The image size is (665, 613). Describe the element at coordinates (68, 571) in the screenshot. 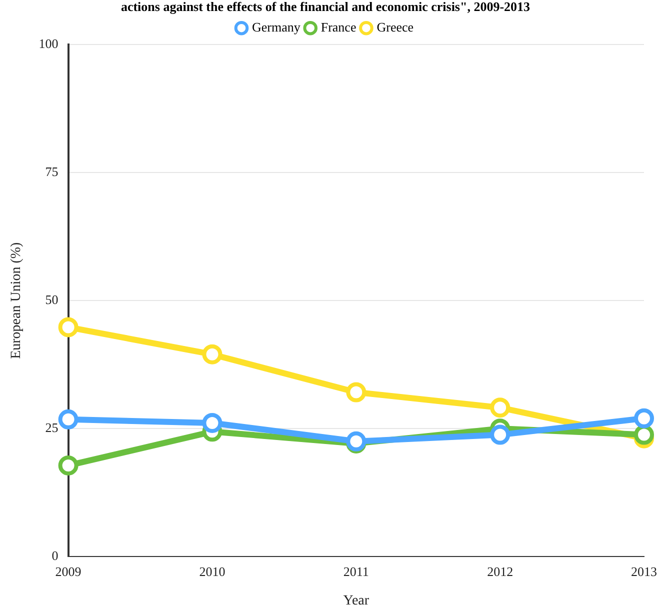

I see `x-tick-label: 2009` at that location.